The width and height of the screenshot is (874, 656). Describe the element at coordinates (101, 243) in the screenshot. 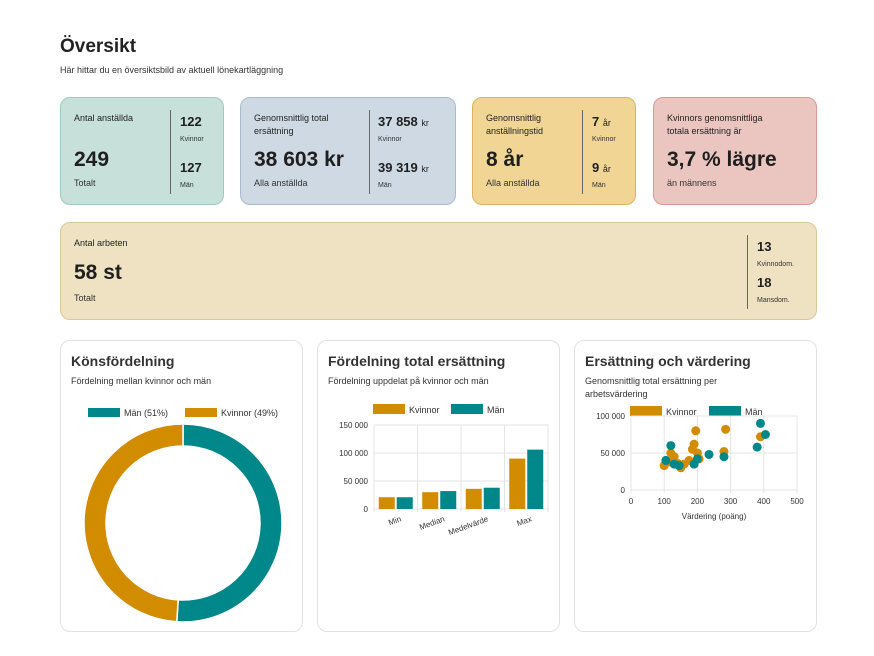

I see `jobs-label: Antal arbeten` at that location.